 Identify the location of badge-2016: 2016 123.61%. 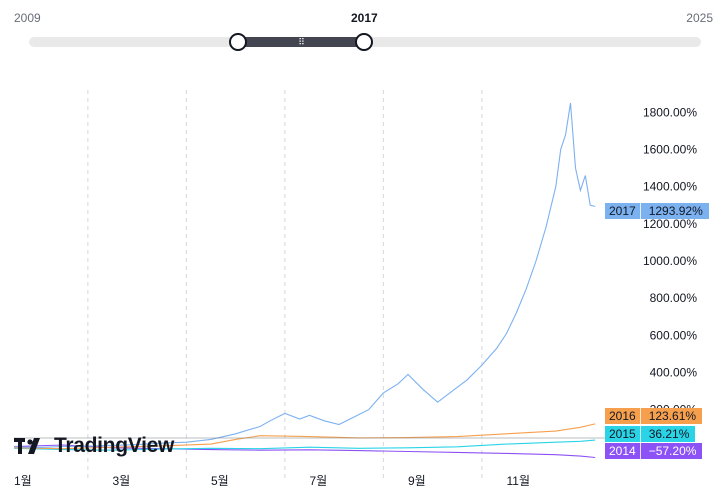
(654, 416).